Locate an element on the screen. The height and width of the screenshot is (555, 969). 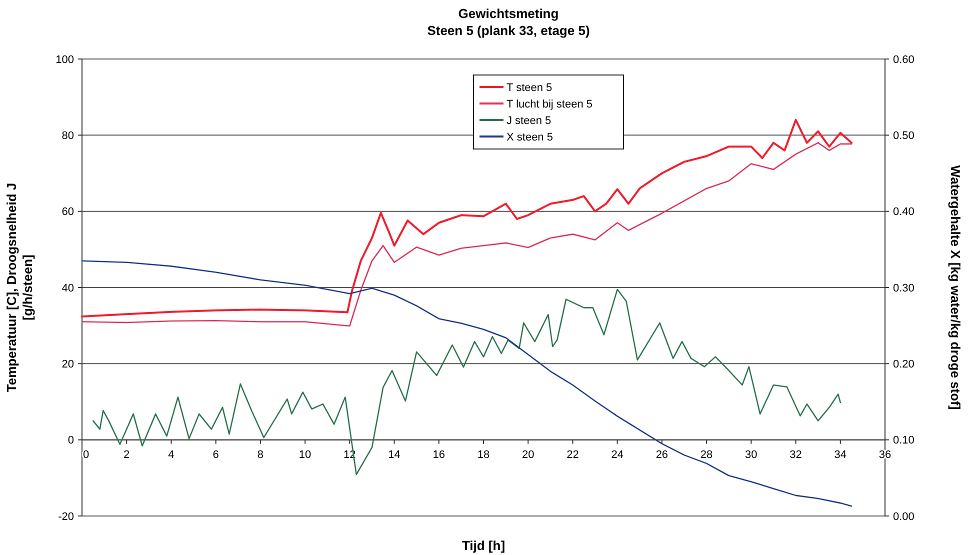
legend-label: X steen 5 is located at coordinates (529, 137).